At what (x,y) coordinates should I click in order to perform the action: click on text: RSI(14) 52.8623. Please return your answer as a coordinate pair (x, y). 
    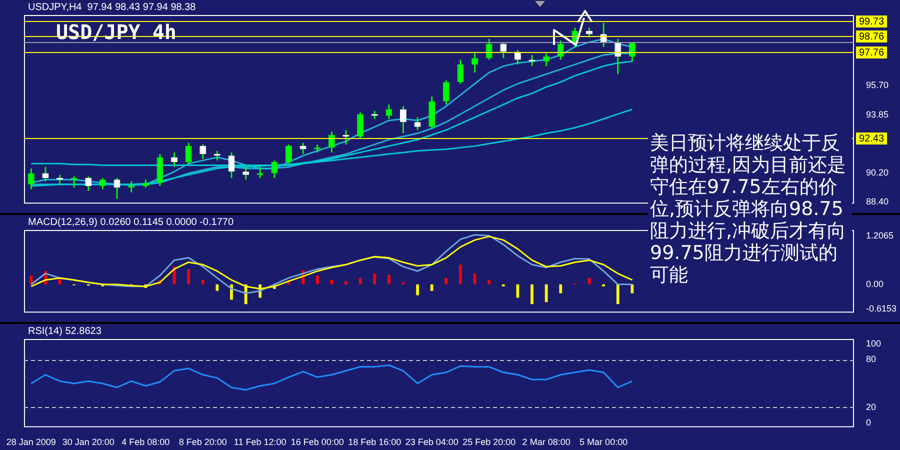
    Looking at the image, I should click on (65, 331).